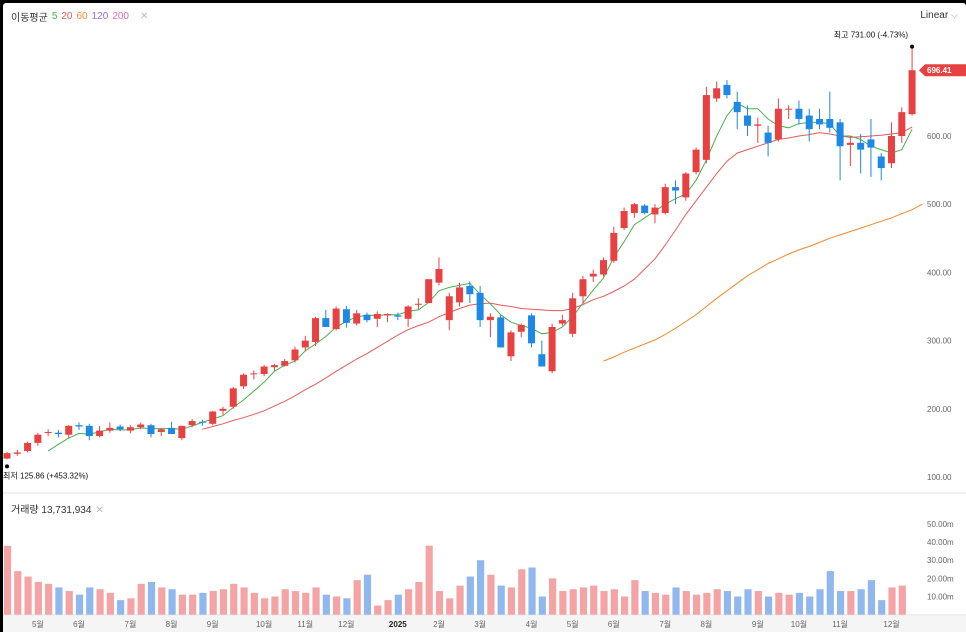  Describe the element at coordinates (7, 466) in the screenshot. I see `low-marker` at that location.